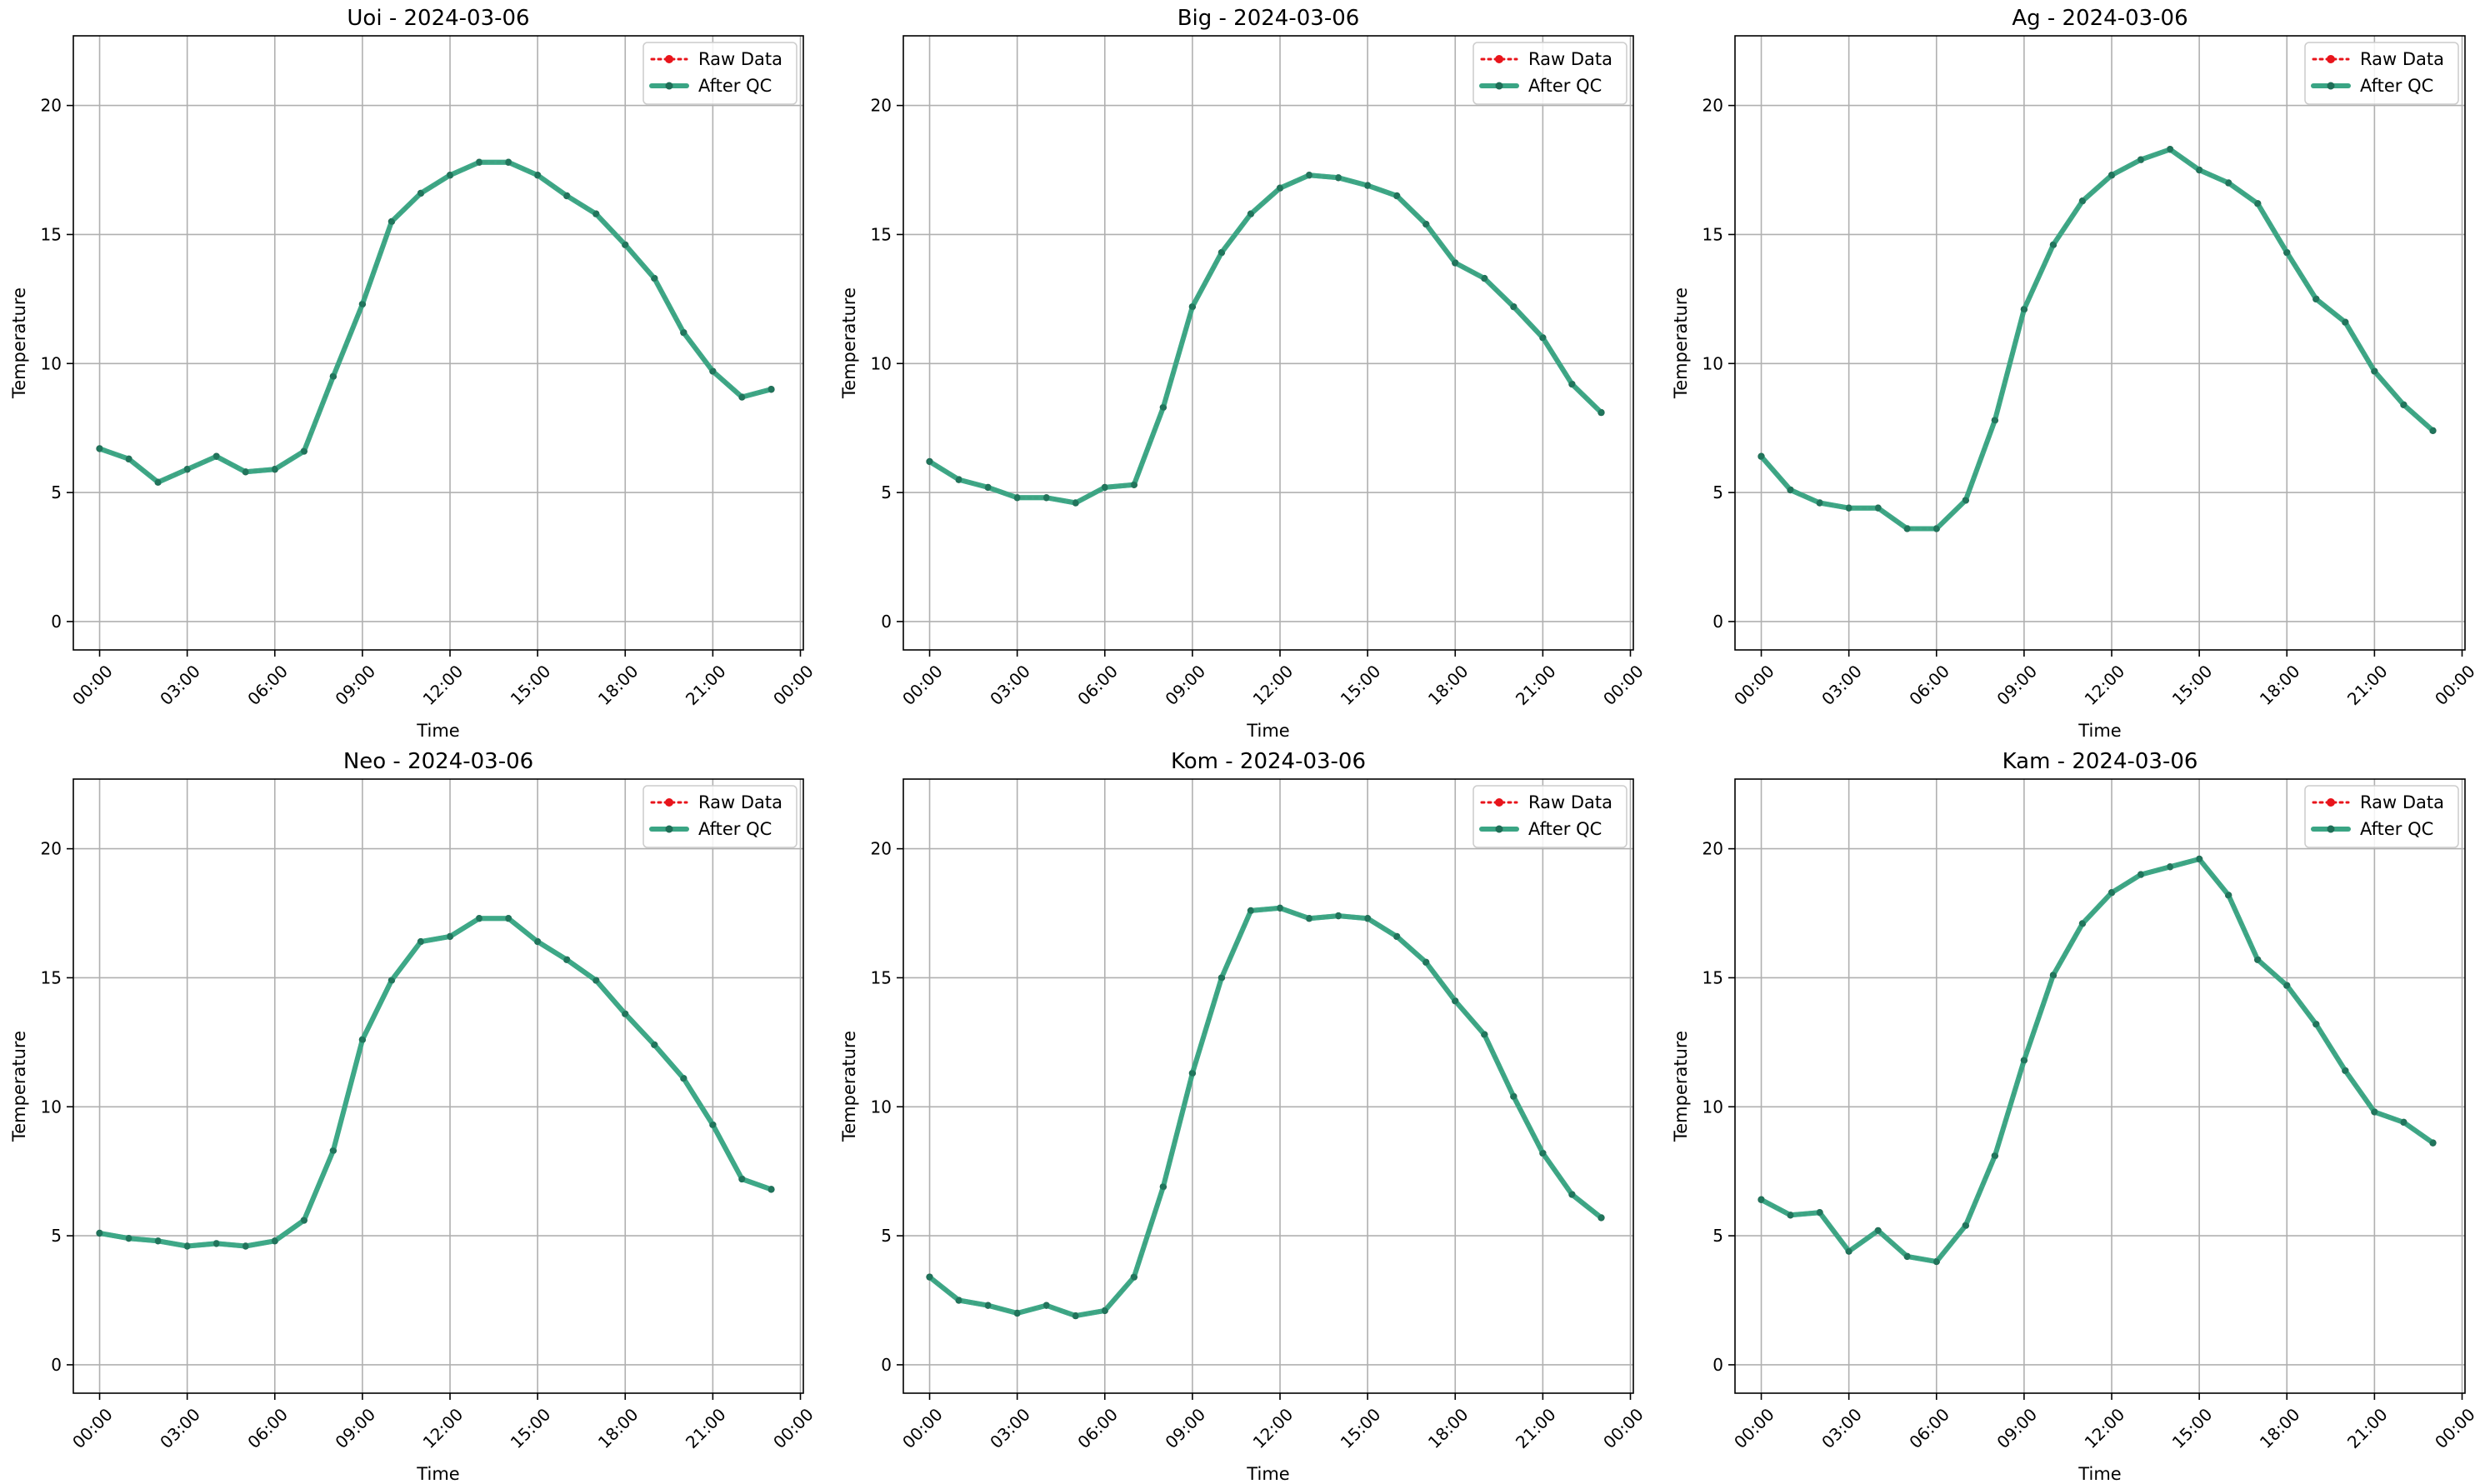  Describe the element at coordinates (1268, 761) in the screenshot. I see `chart-title: Kom - 2024-03-06` at that location.